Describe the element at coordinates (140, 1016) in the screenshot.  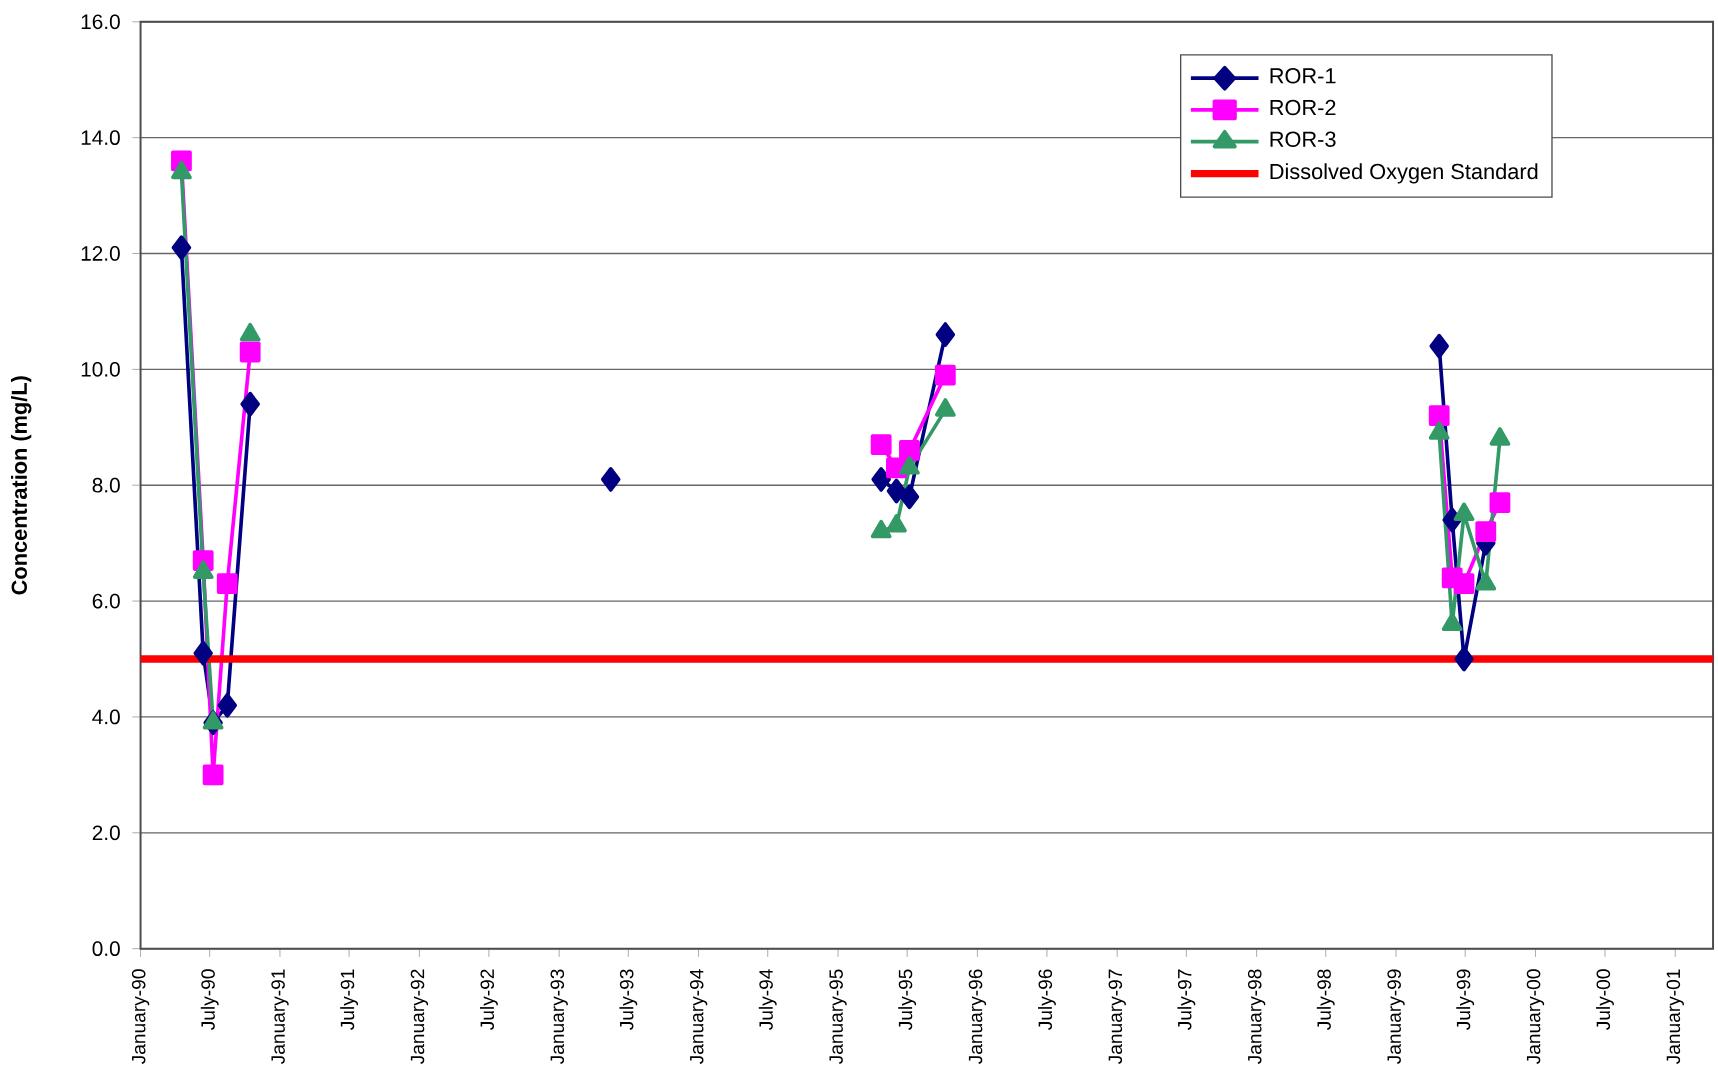
I see `x-tick-label: January-90` at that location.